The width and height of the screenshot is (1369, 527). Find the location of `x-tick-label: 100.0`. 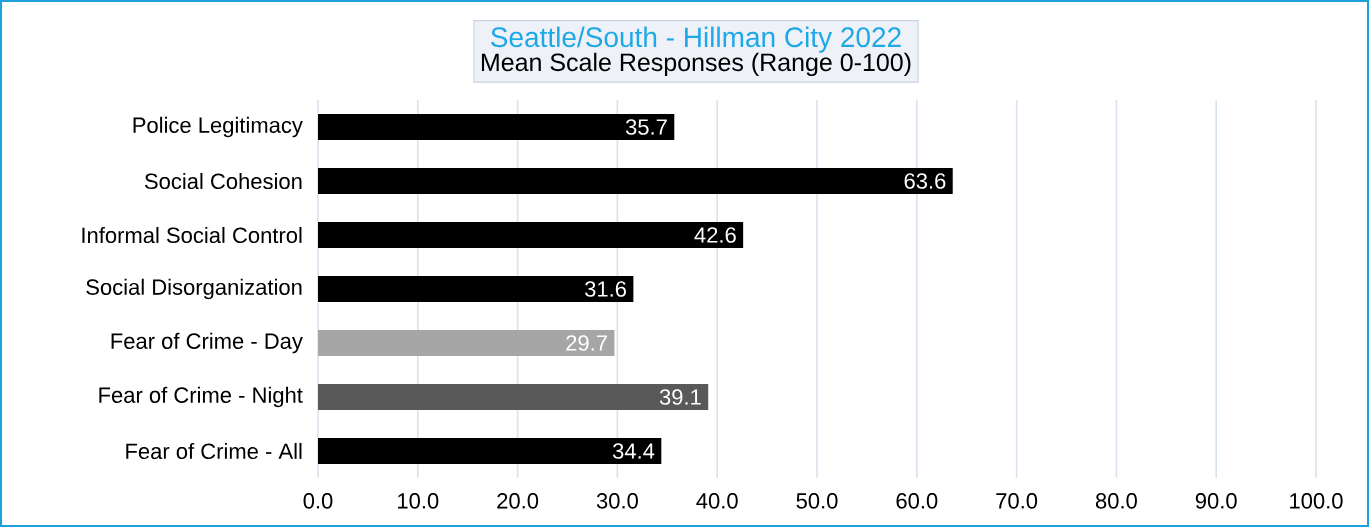

x-tick-label: 100.0 is located at coordinates (1316, 501).